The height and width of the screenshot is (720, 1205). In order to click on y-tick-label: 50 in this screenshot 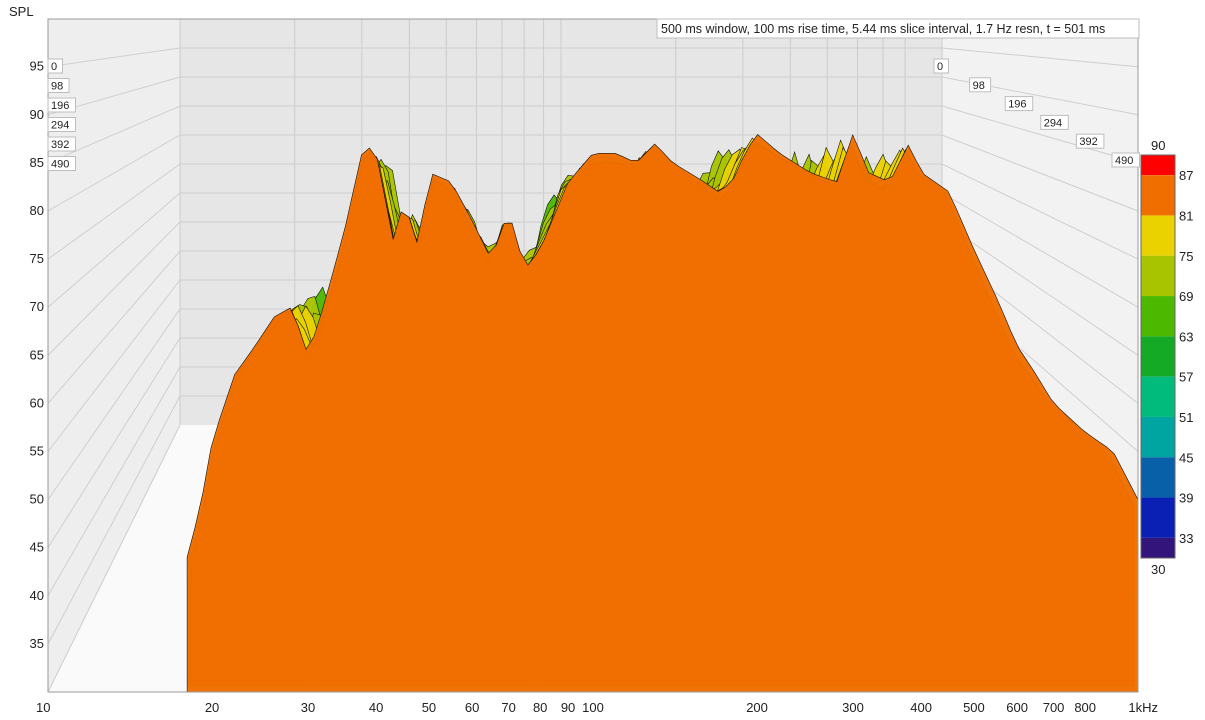, I will do `click(37, 499)`.